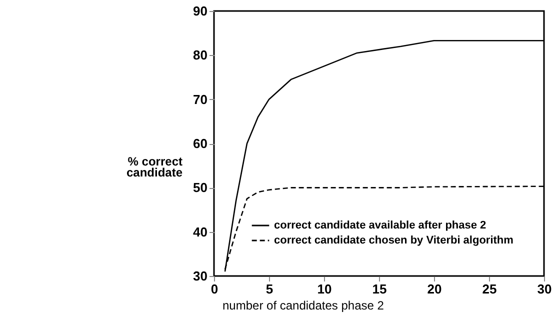 The height and width of the screenshot is (322, 554). I want to click on y-tick-label: 80, so click(200, 55).